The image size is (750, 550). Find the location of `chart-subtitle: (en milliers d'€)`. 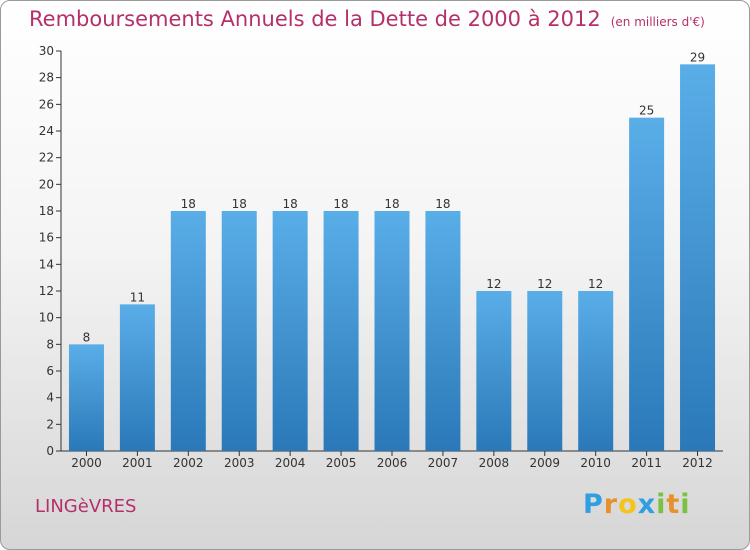

chart-subtitle: (en milliers d'€) is located at coordinates (657, 22).